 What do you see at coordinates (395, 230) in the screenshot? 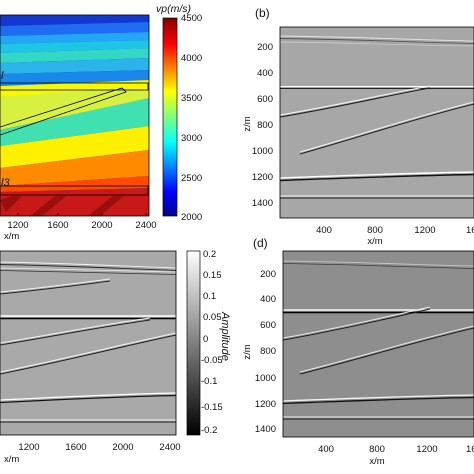
I see `x-axis-b: 400 800 1200 16` at bounding box center [395, 230].